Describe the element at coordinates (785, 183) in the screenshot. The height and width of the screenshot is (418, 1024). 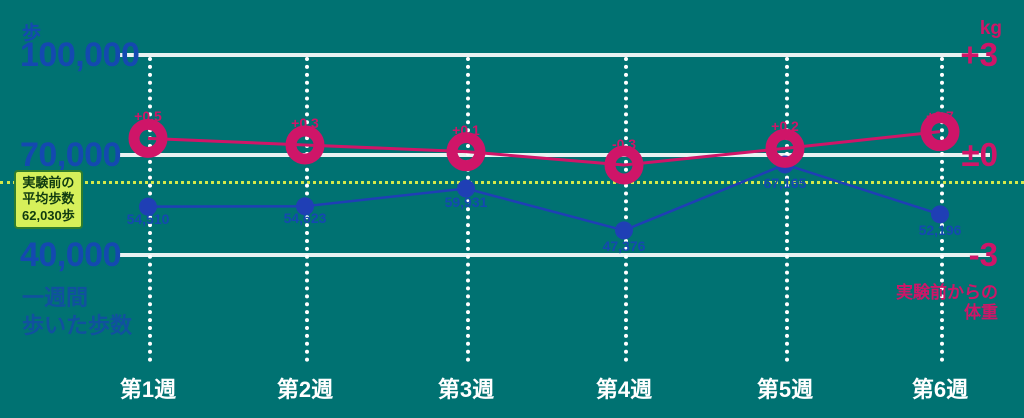
I see `steps-value-week5: 67,165` at that location.